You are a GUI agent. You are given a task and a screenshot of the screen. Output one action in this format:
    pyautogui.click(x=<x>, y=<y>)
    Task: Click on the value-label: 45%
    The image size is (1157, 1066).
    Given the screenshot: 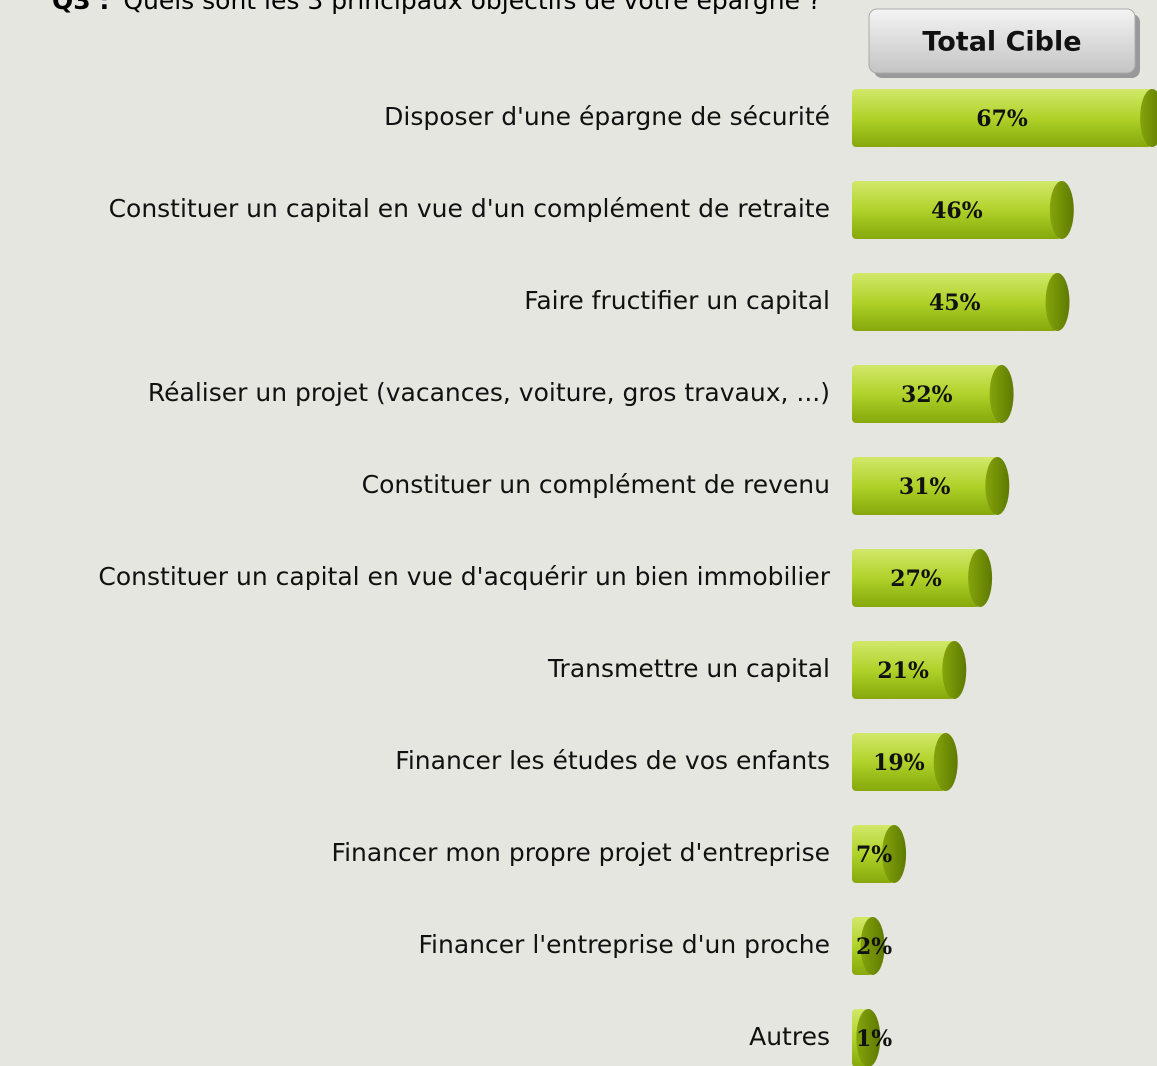 What is the action you would take?
    pyautogui.click(x=955, y=303)
    